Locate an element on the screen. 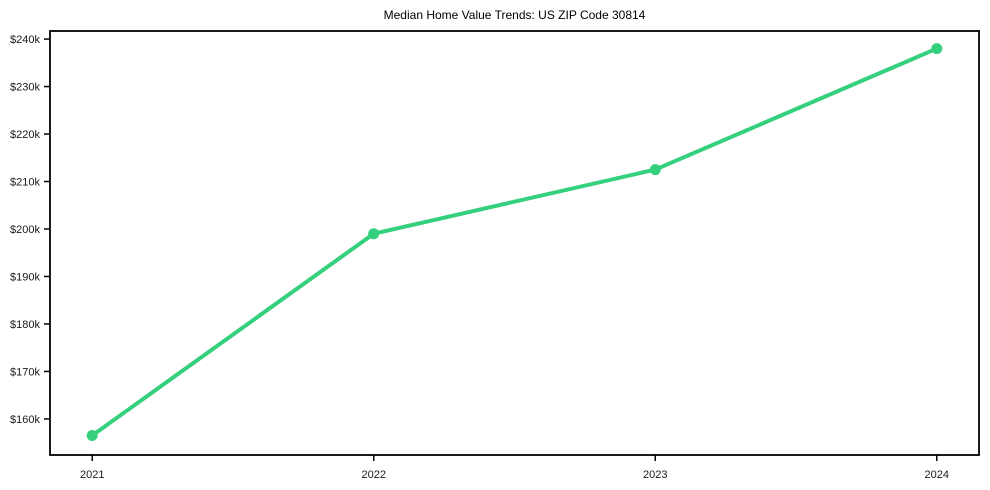 The image size is (990, 490). x-tick-label: 2021 is located at coordinates (92, 475).